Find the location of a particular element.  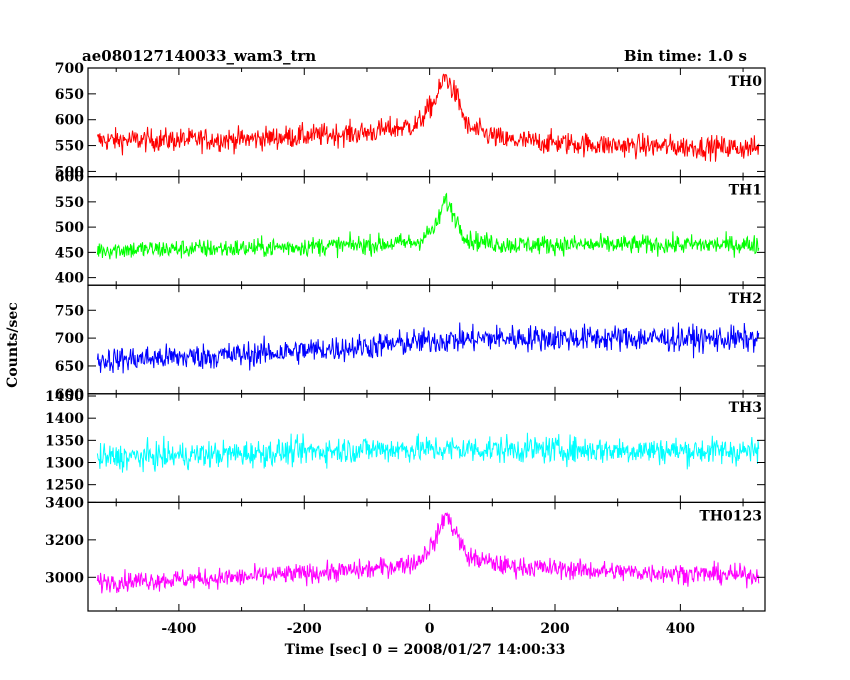

panel-label-th1: TH1 is located at coordinates (745, 191).